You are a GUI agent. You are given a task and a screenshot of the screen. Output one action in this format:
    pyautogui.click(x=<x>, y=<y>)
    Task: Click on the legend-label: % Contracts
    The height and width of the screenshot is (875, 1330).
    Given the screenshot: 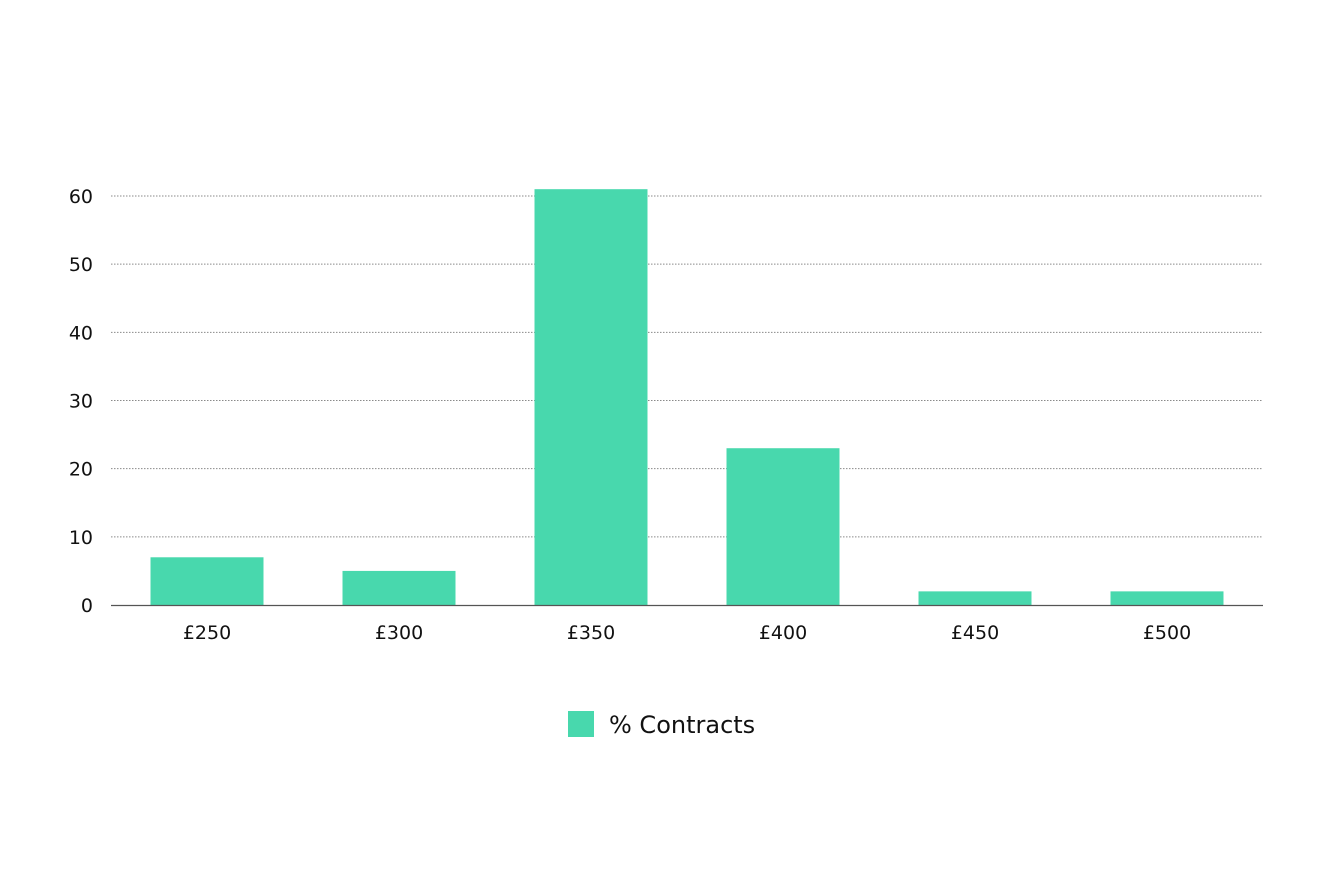 What is the action you would take?
    pyautogui.click(x=682, y=725)
    